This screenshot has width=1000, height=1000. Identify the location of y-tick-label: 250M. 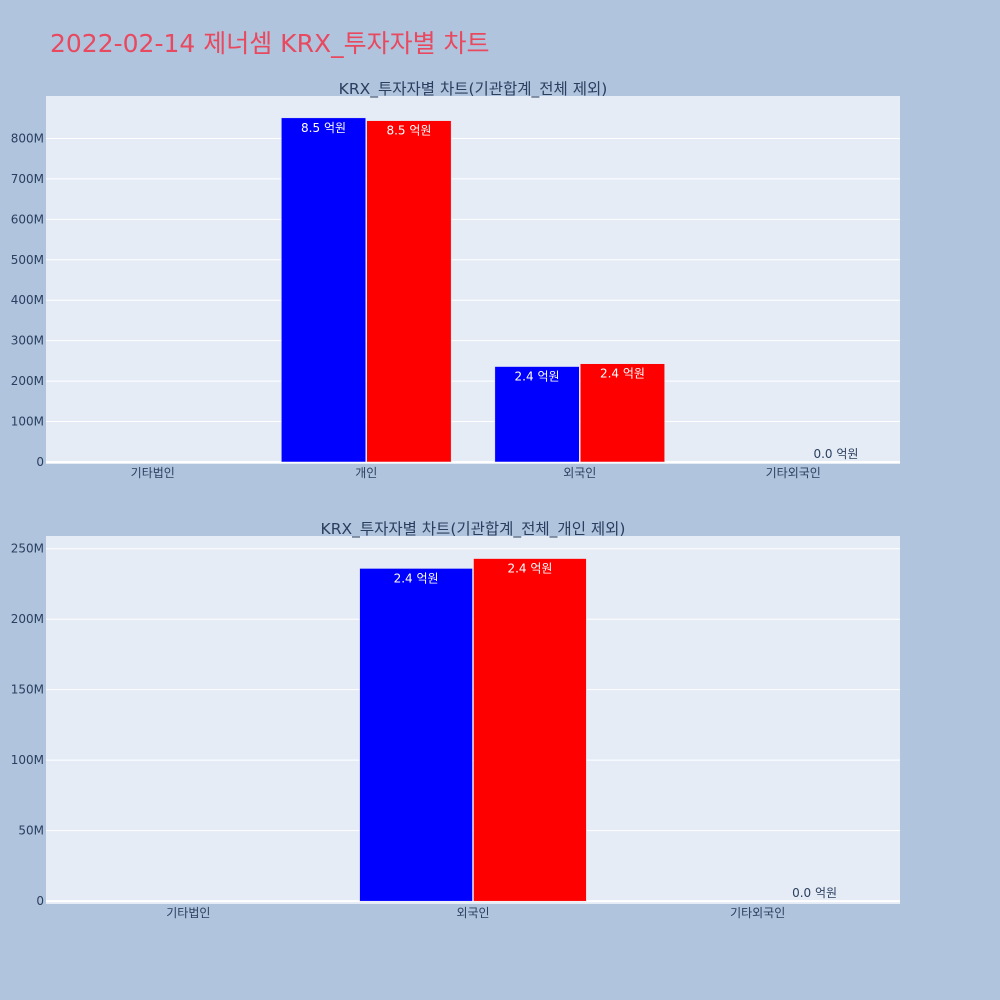
(27, 549).